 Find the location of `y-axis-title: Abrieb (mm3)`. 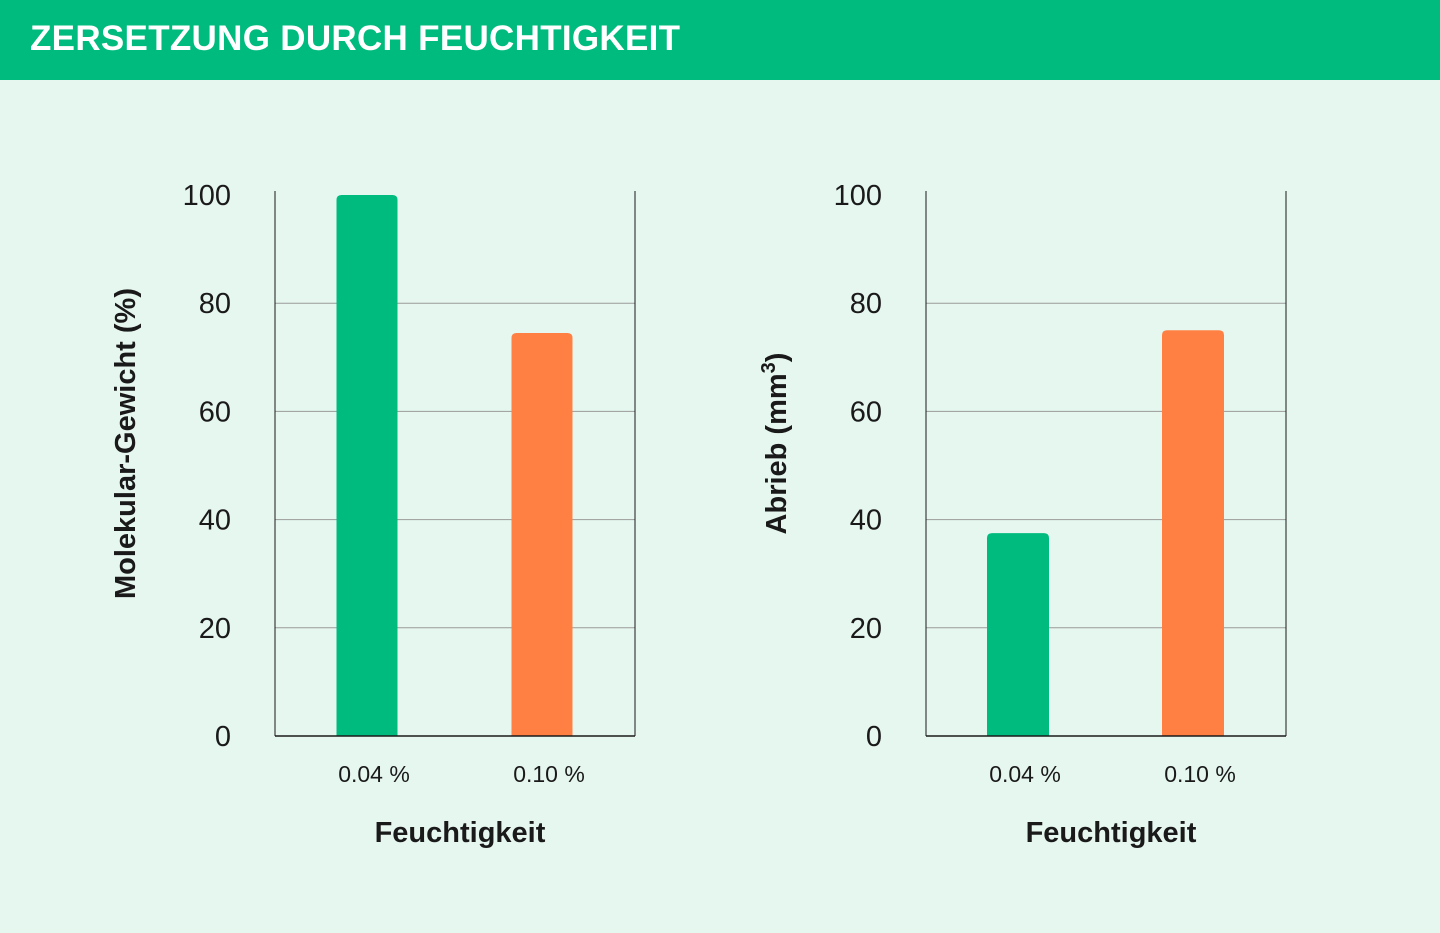

y-axis-title: Abrieb (mm3) is located at coordinates (775, 444).